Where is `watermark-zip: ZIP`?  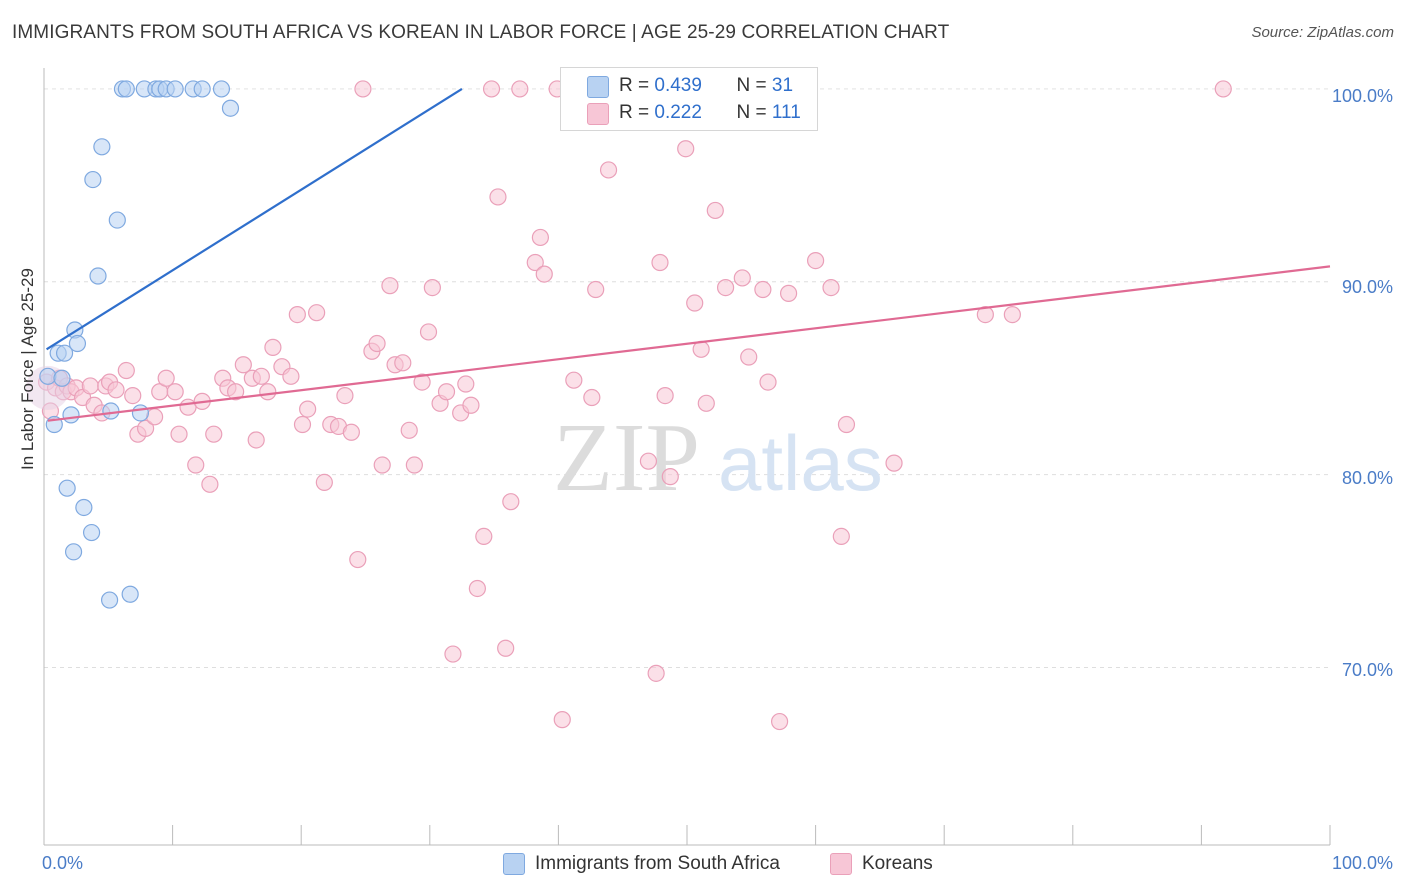 watermark-zip: ZIP is located at coordinates (626, 458).